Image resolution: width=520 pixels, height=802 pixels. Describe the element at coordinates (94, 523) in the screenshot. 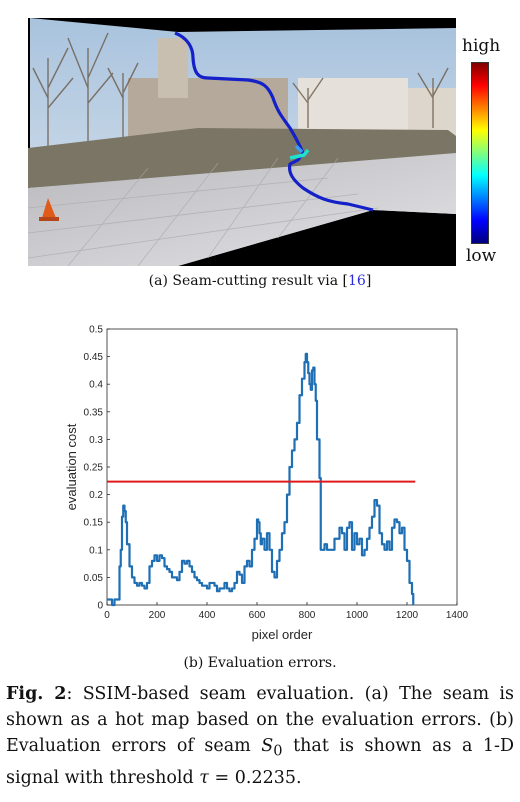

I see `y-tick-label: 0.15` at that location.